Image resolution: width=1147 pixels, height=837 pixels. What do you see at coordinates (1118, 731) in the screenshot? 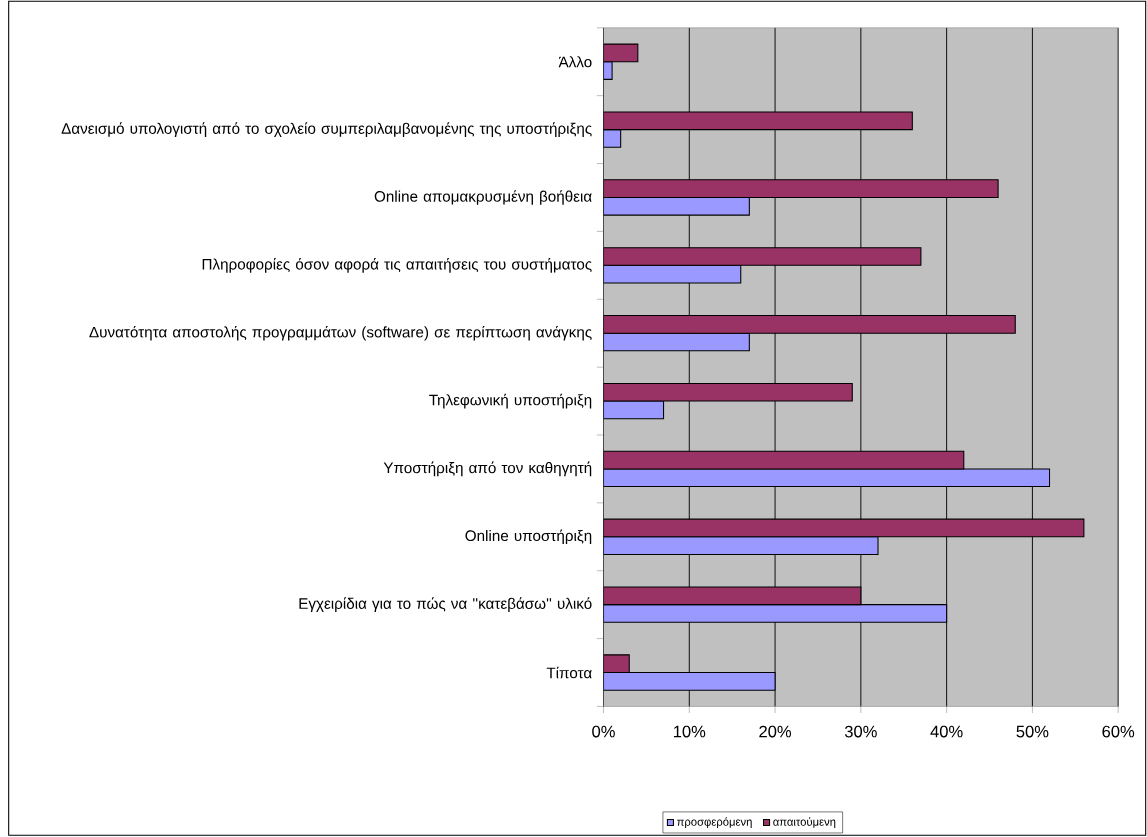
I see `x-tick-label: 60%` at bounding box center [1118, 731].